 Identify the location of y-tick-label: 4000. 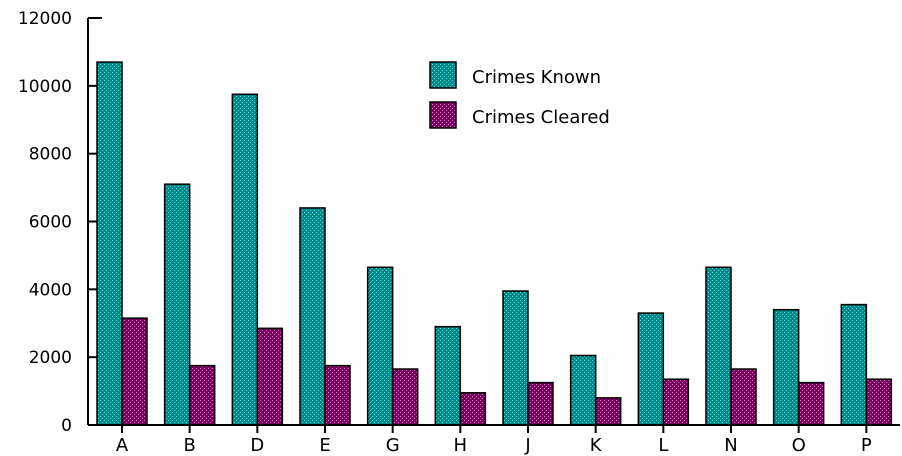
(50, 290).